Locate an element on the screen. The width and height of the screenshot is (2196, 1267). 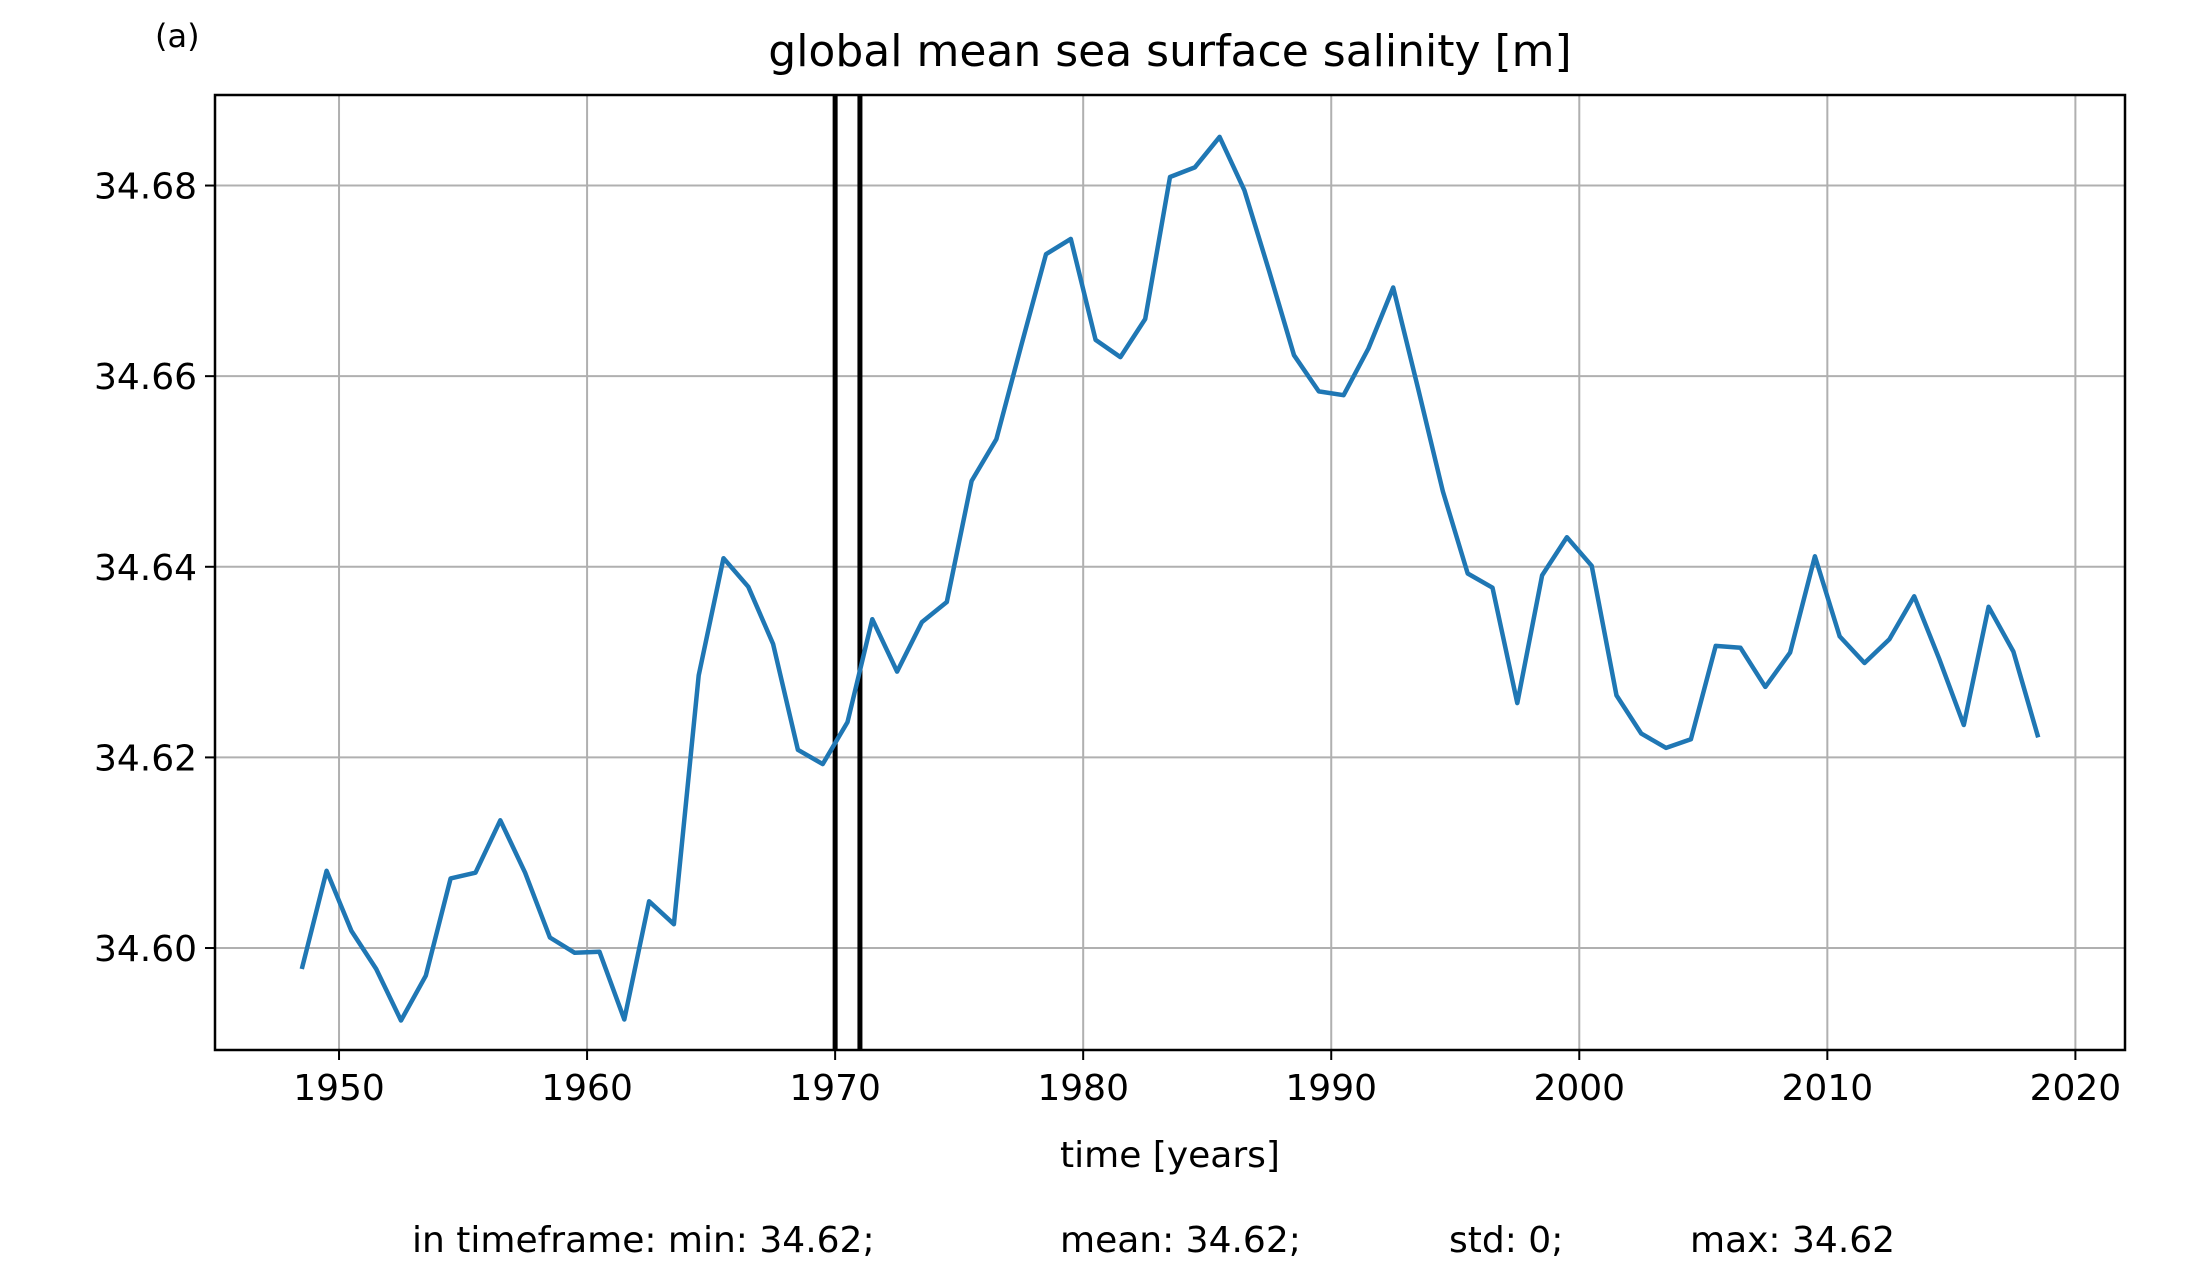
y-axis: 34.60 34.62 34.64 34.66 34.68 is located at coordinates (154, 568).